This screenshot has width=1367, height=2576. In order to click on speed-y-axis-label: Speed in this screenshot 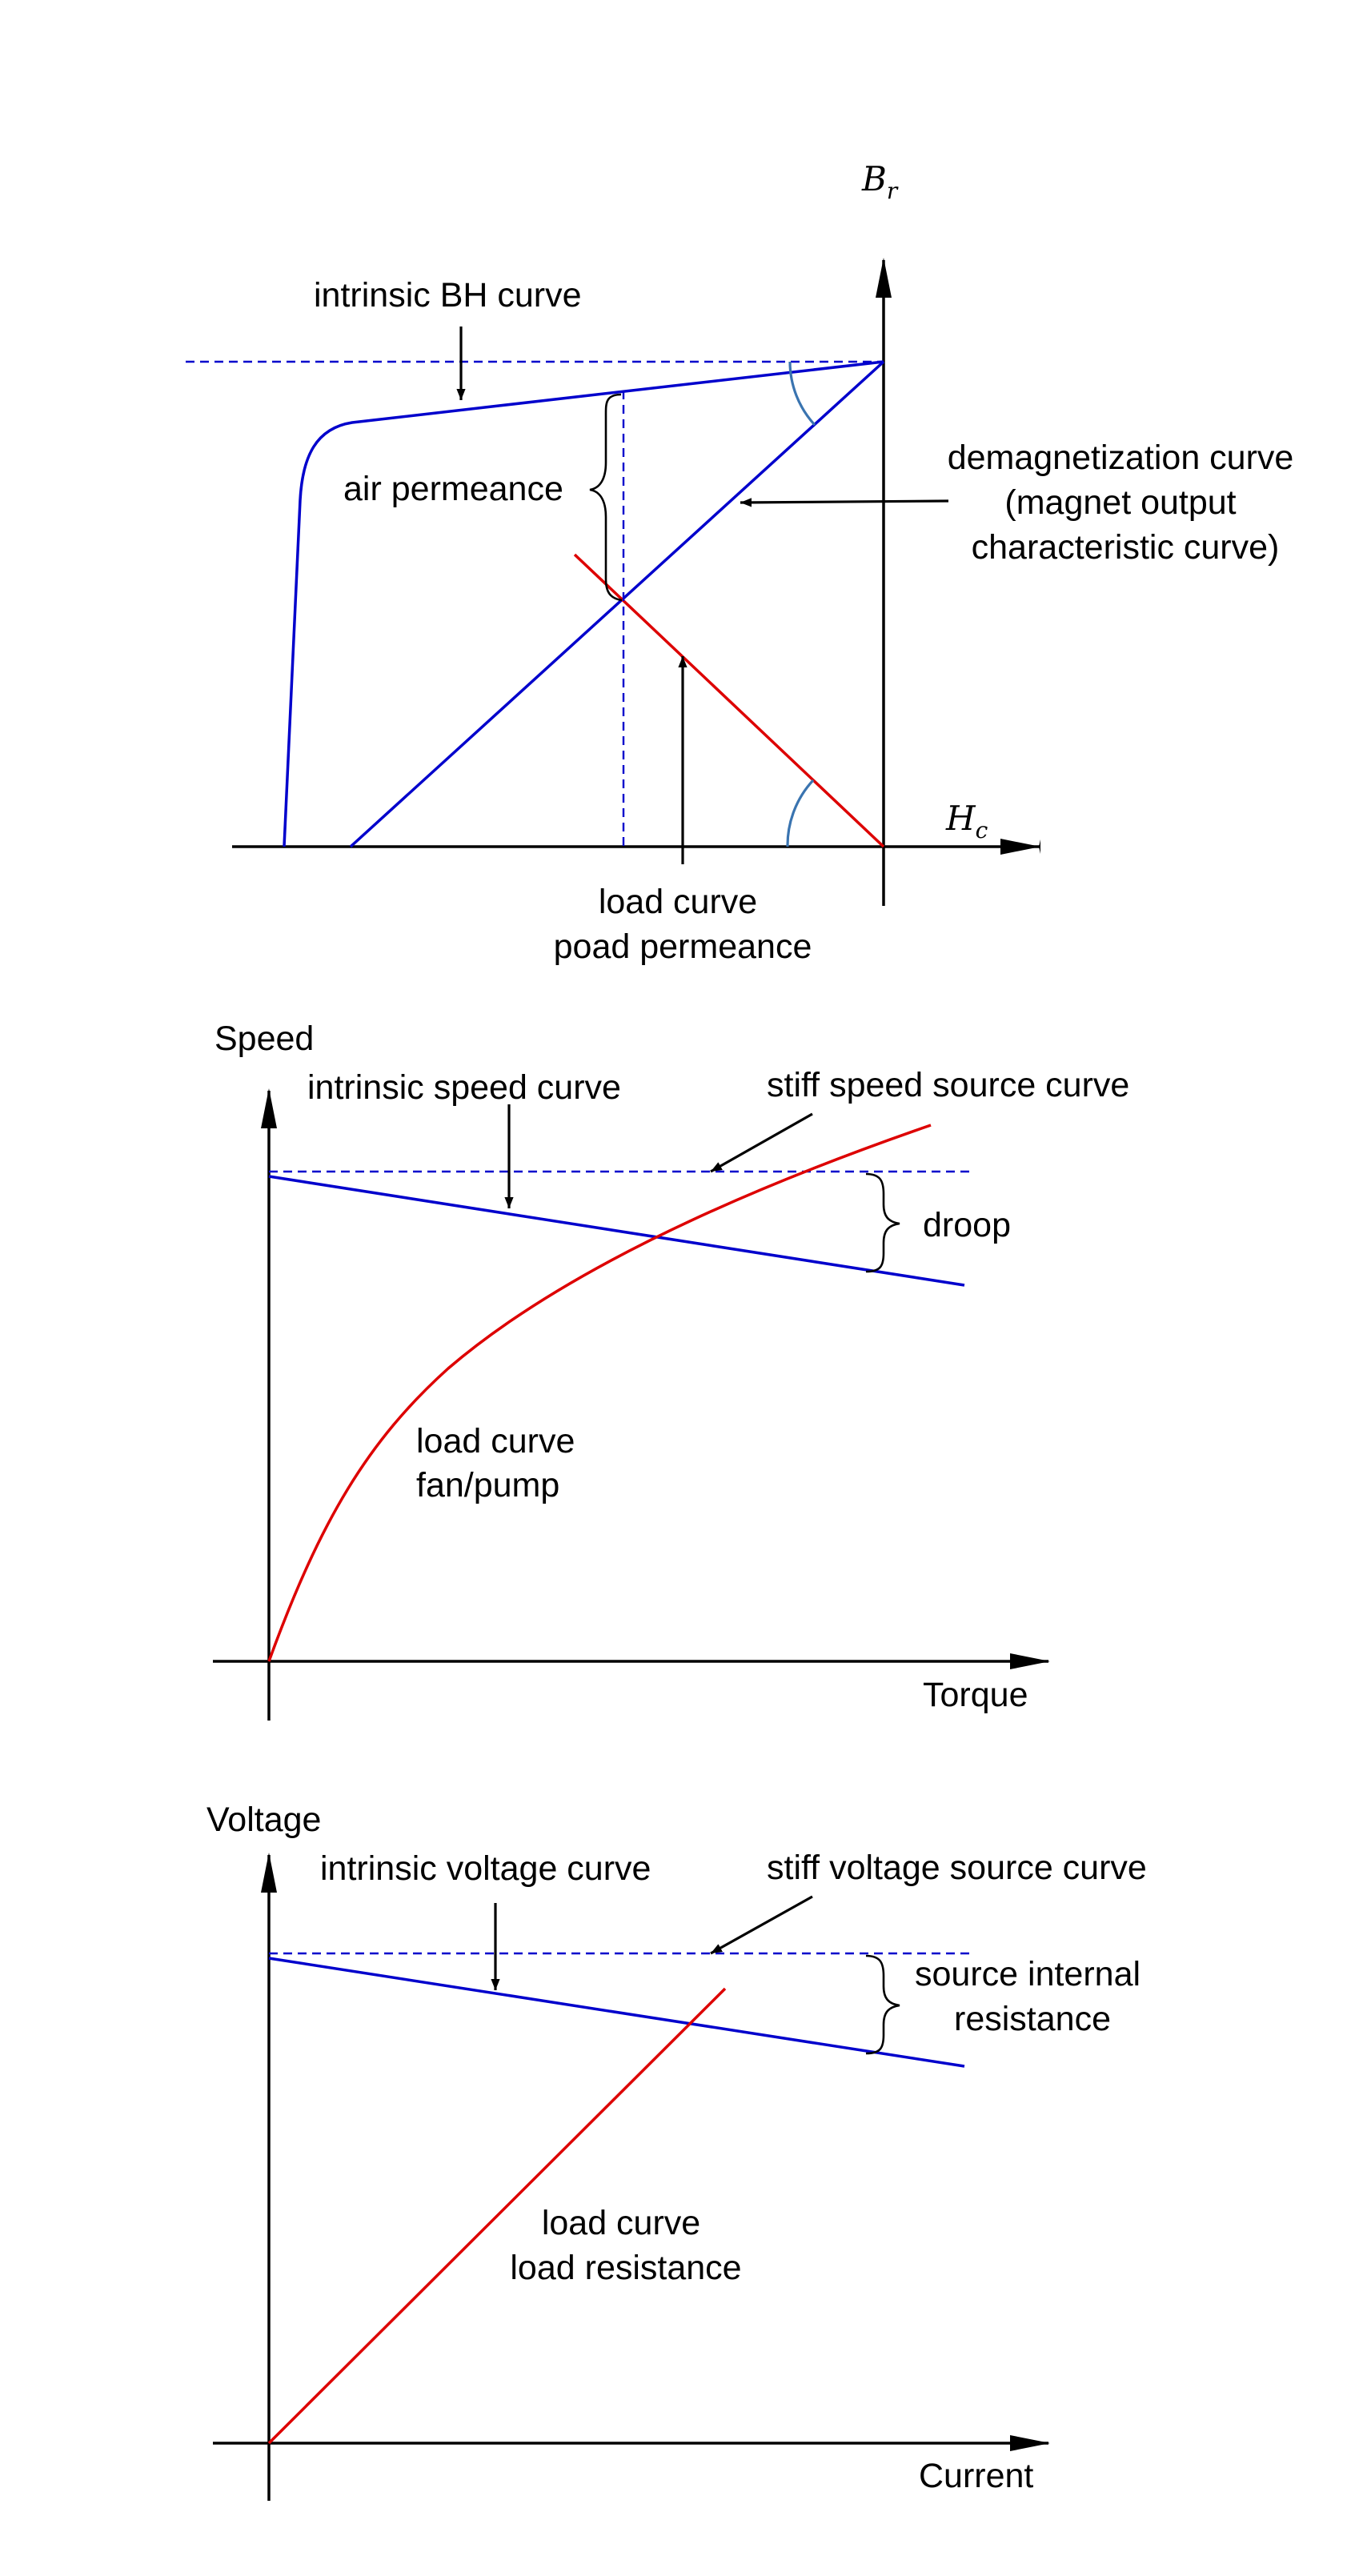, I will do `click(264, 1039)`.